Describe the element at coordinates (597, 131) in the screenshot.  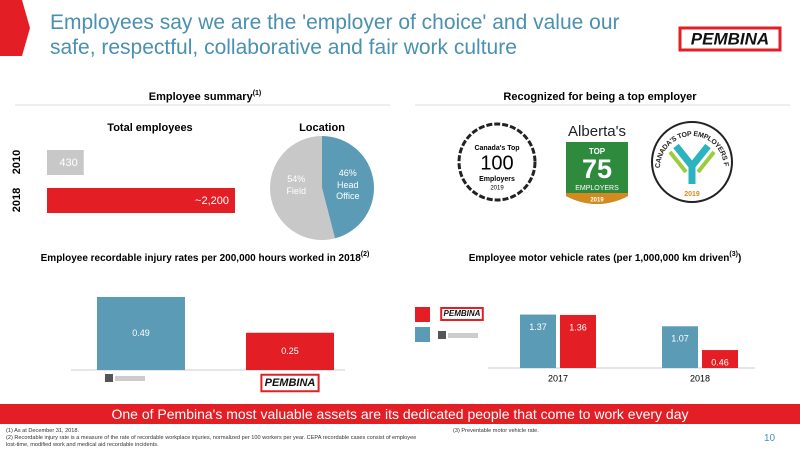
I see `award-text: Alberta's` at that location.